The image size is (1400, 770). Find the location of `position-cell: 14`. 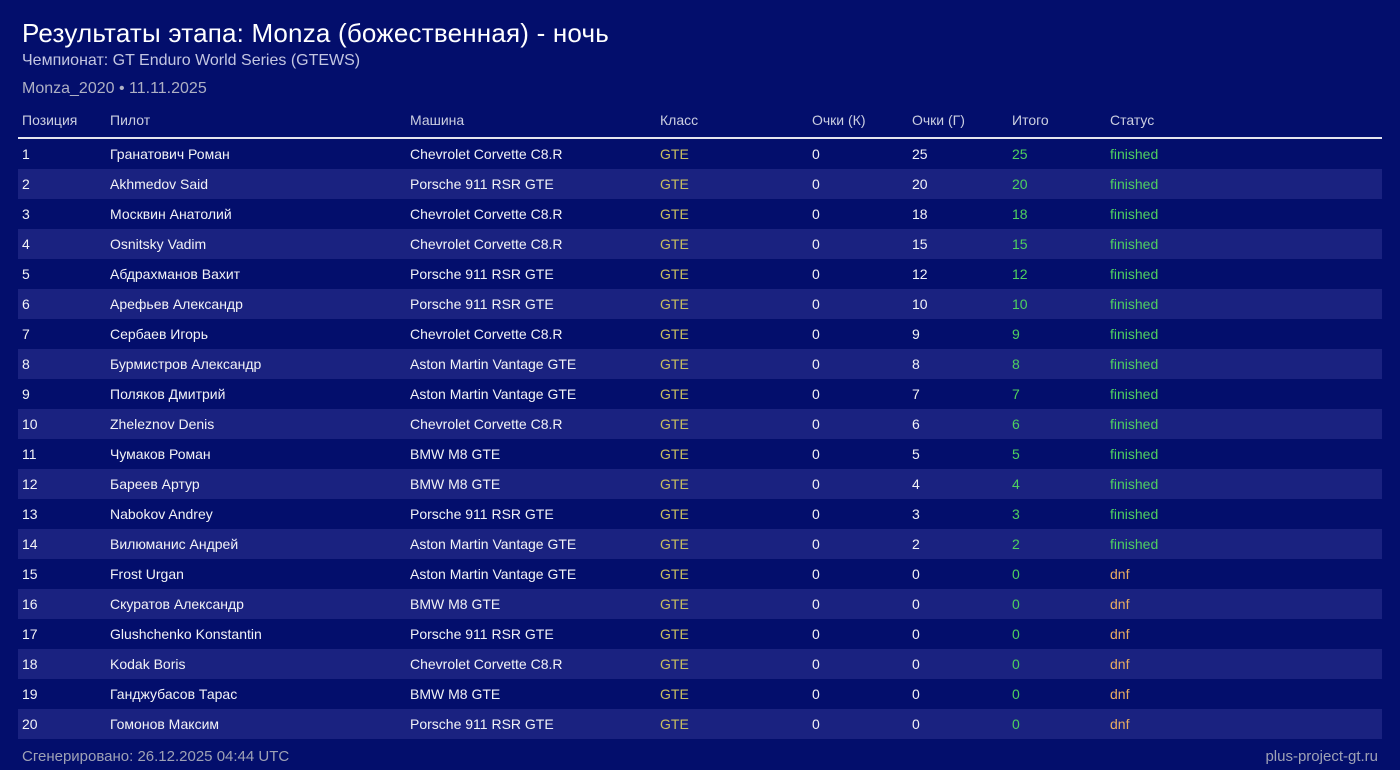

position-cell: 14 is located at coordinates (30, 544).